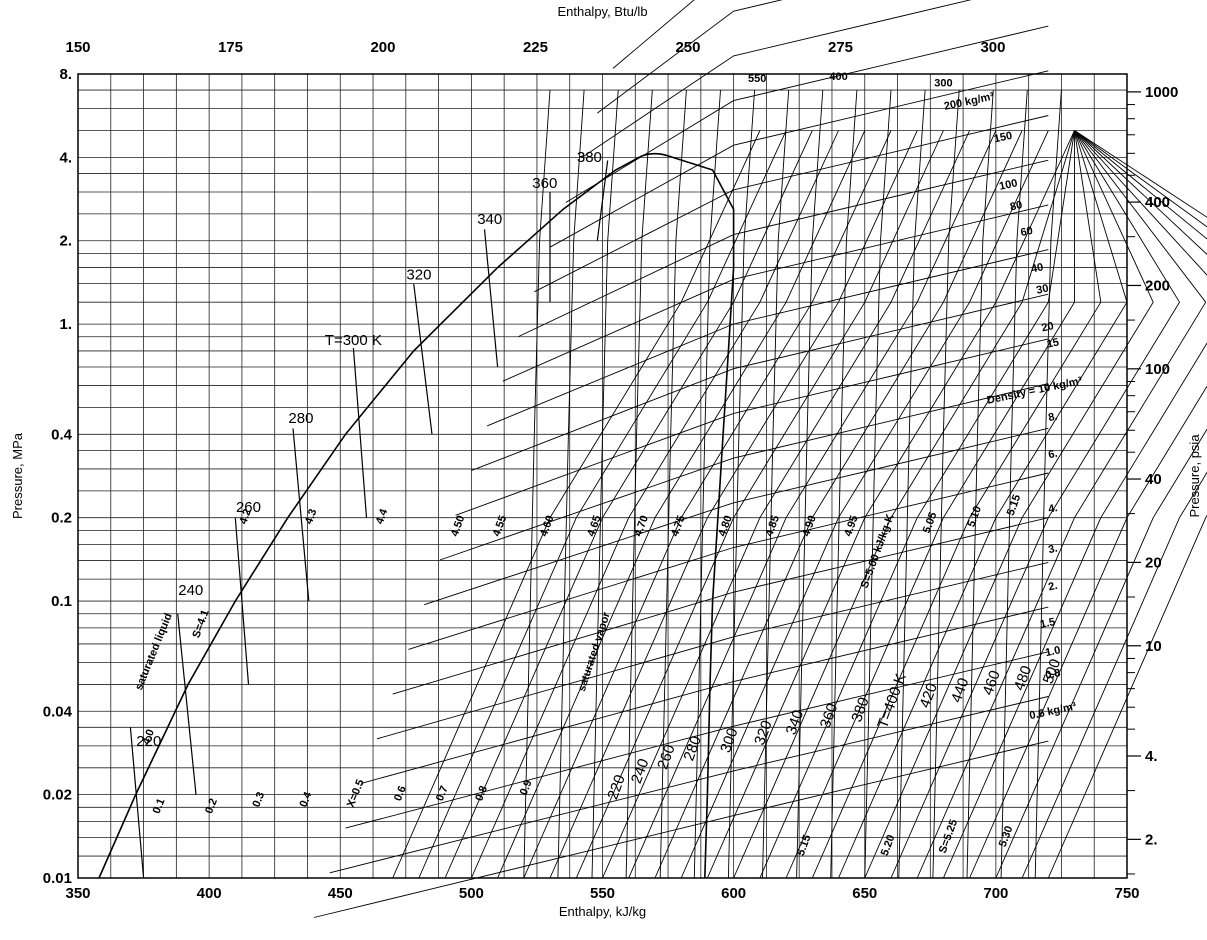 The height and width of the screenshot is (940, 1207). Describe the element at coordinates (974, 517) in the screenshot. I see `isentrope-label: 5.10` at that location.